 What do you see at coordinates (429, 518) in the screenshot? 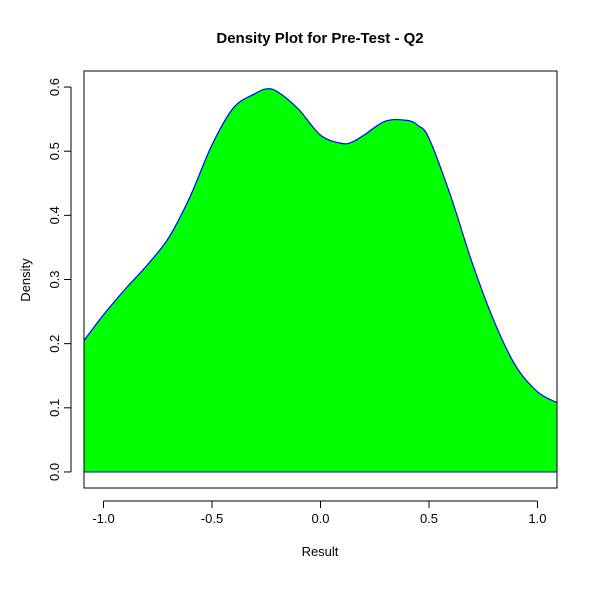
I see `x-tick-label: 0.5` at bounding box center [429, 518].